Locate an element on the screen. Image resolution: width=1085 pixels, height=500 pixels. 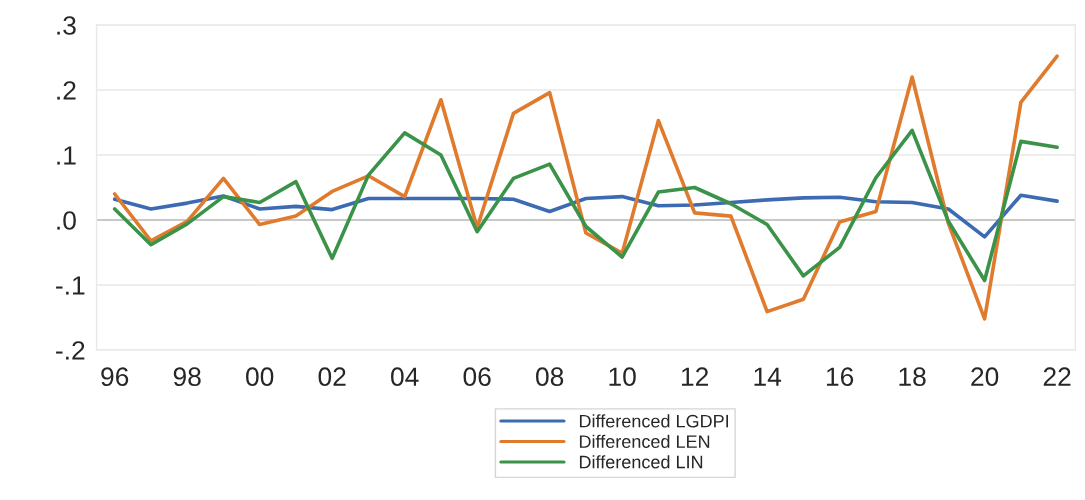
y-tick-label: -.2 is located at coordinates (70, 350).